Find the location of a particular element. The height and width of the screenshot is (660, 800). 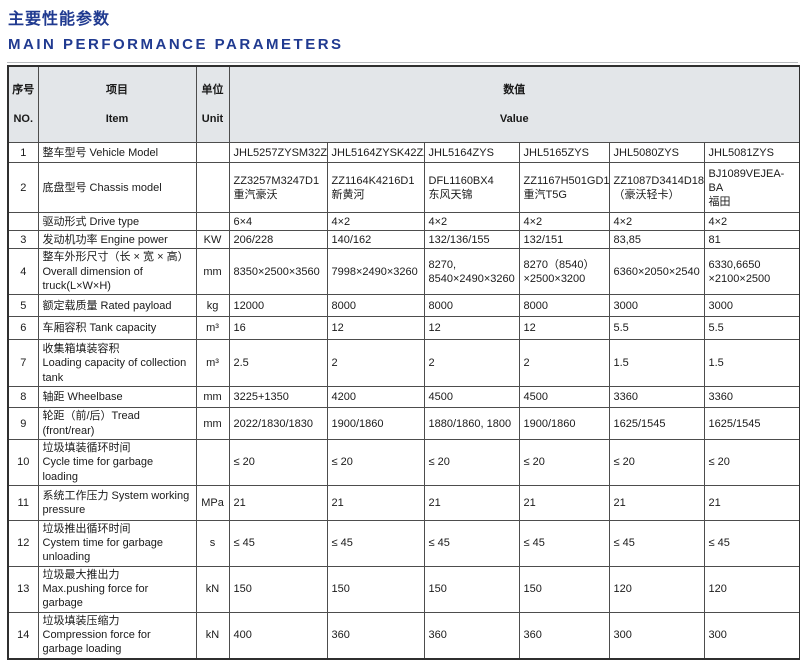

row-value: JHL5164ZYS is located at coordinates (471, 153).